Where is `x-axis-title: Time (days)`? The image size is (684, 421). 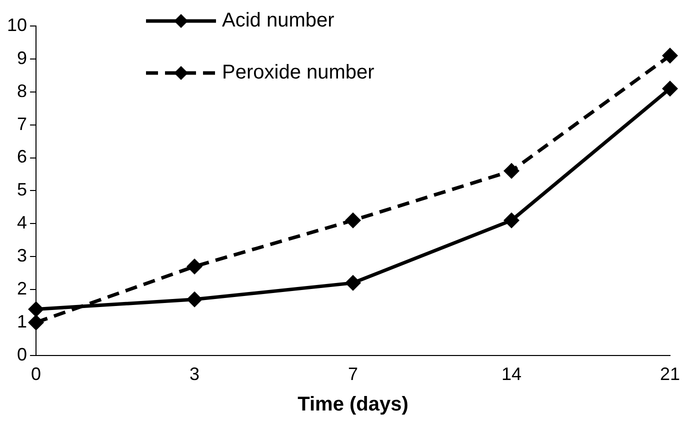
x-axis-title: Time (days) is located at coordinates (353, 405).